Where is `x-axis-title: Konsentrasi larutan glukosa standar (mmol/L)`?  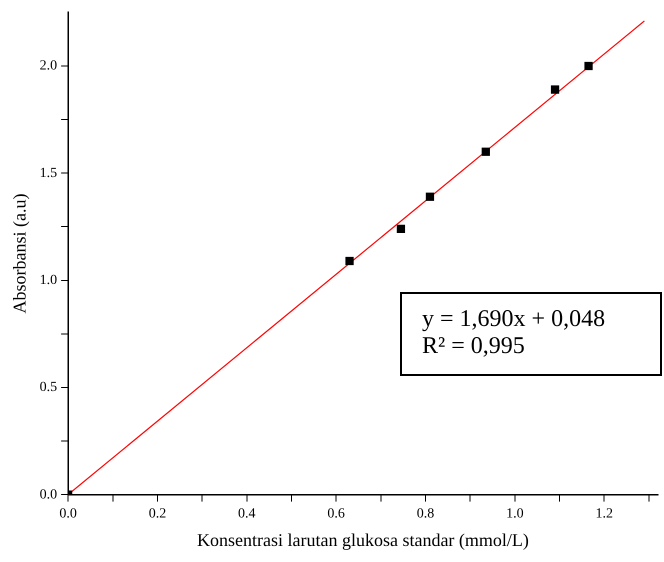
x-axis-title: Konsentrasi larutan glukosa standar (mmol/L) is located at coordinates (362, 540).